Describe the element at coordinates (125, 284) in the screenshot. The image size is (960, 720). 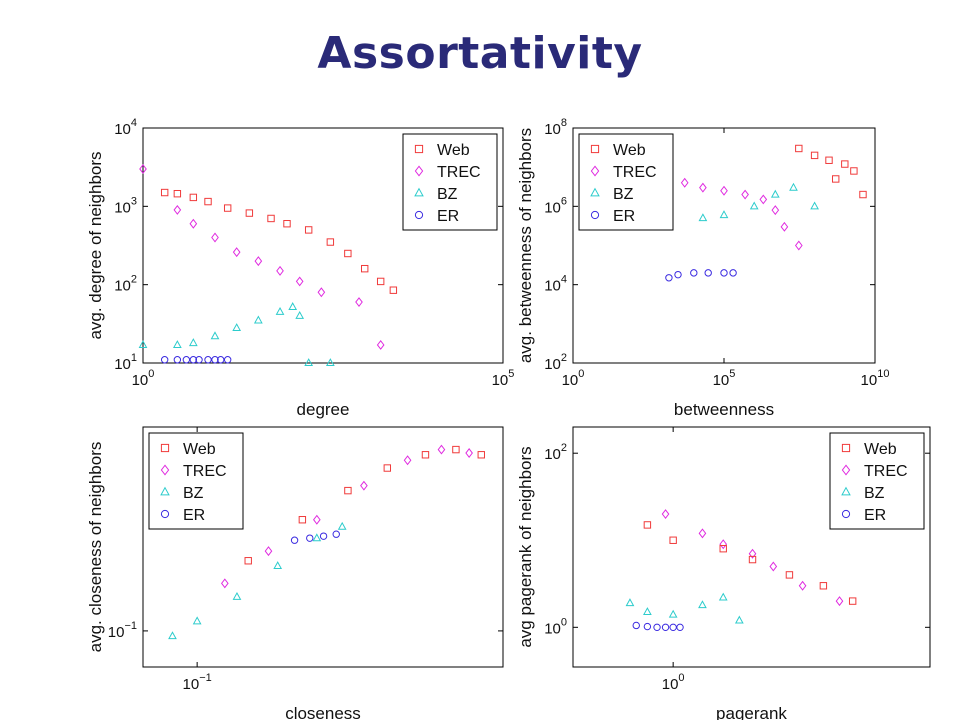
I see `y-tick-label: 10²` at that location.